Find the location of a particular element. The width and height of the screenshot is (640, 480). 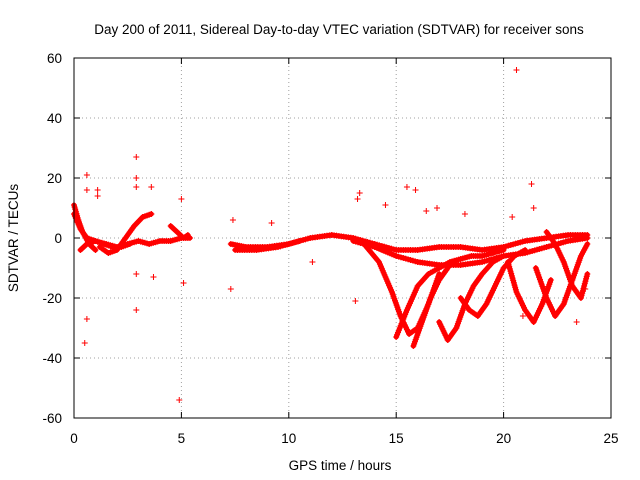

x-tick-label: 15 is located at coordinates (396, 438).